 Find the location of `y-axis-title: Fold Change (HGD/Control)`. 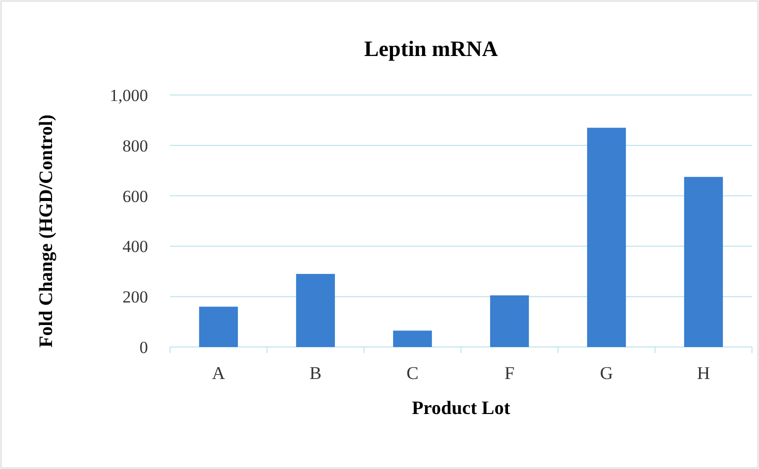

y-axis-title: Fold Change (HGD/Control) is located at coordinates (46, 231).